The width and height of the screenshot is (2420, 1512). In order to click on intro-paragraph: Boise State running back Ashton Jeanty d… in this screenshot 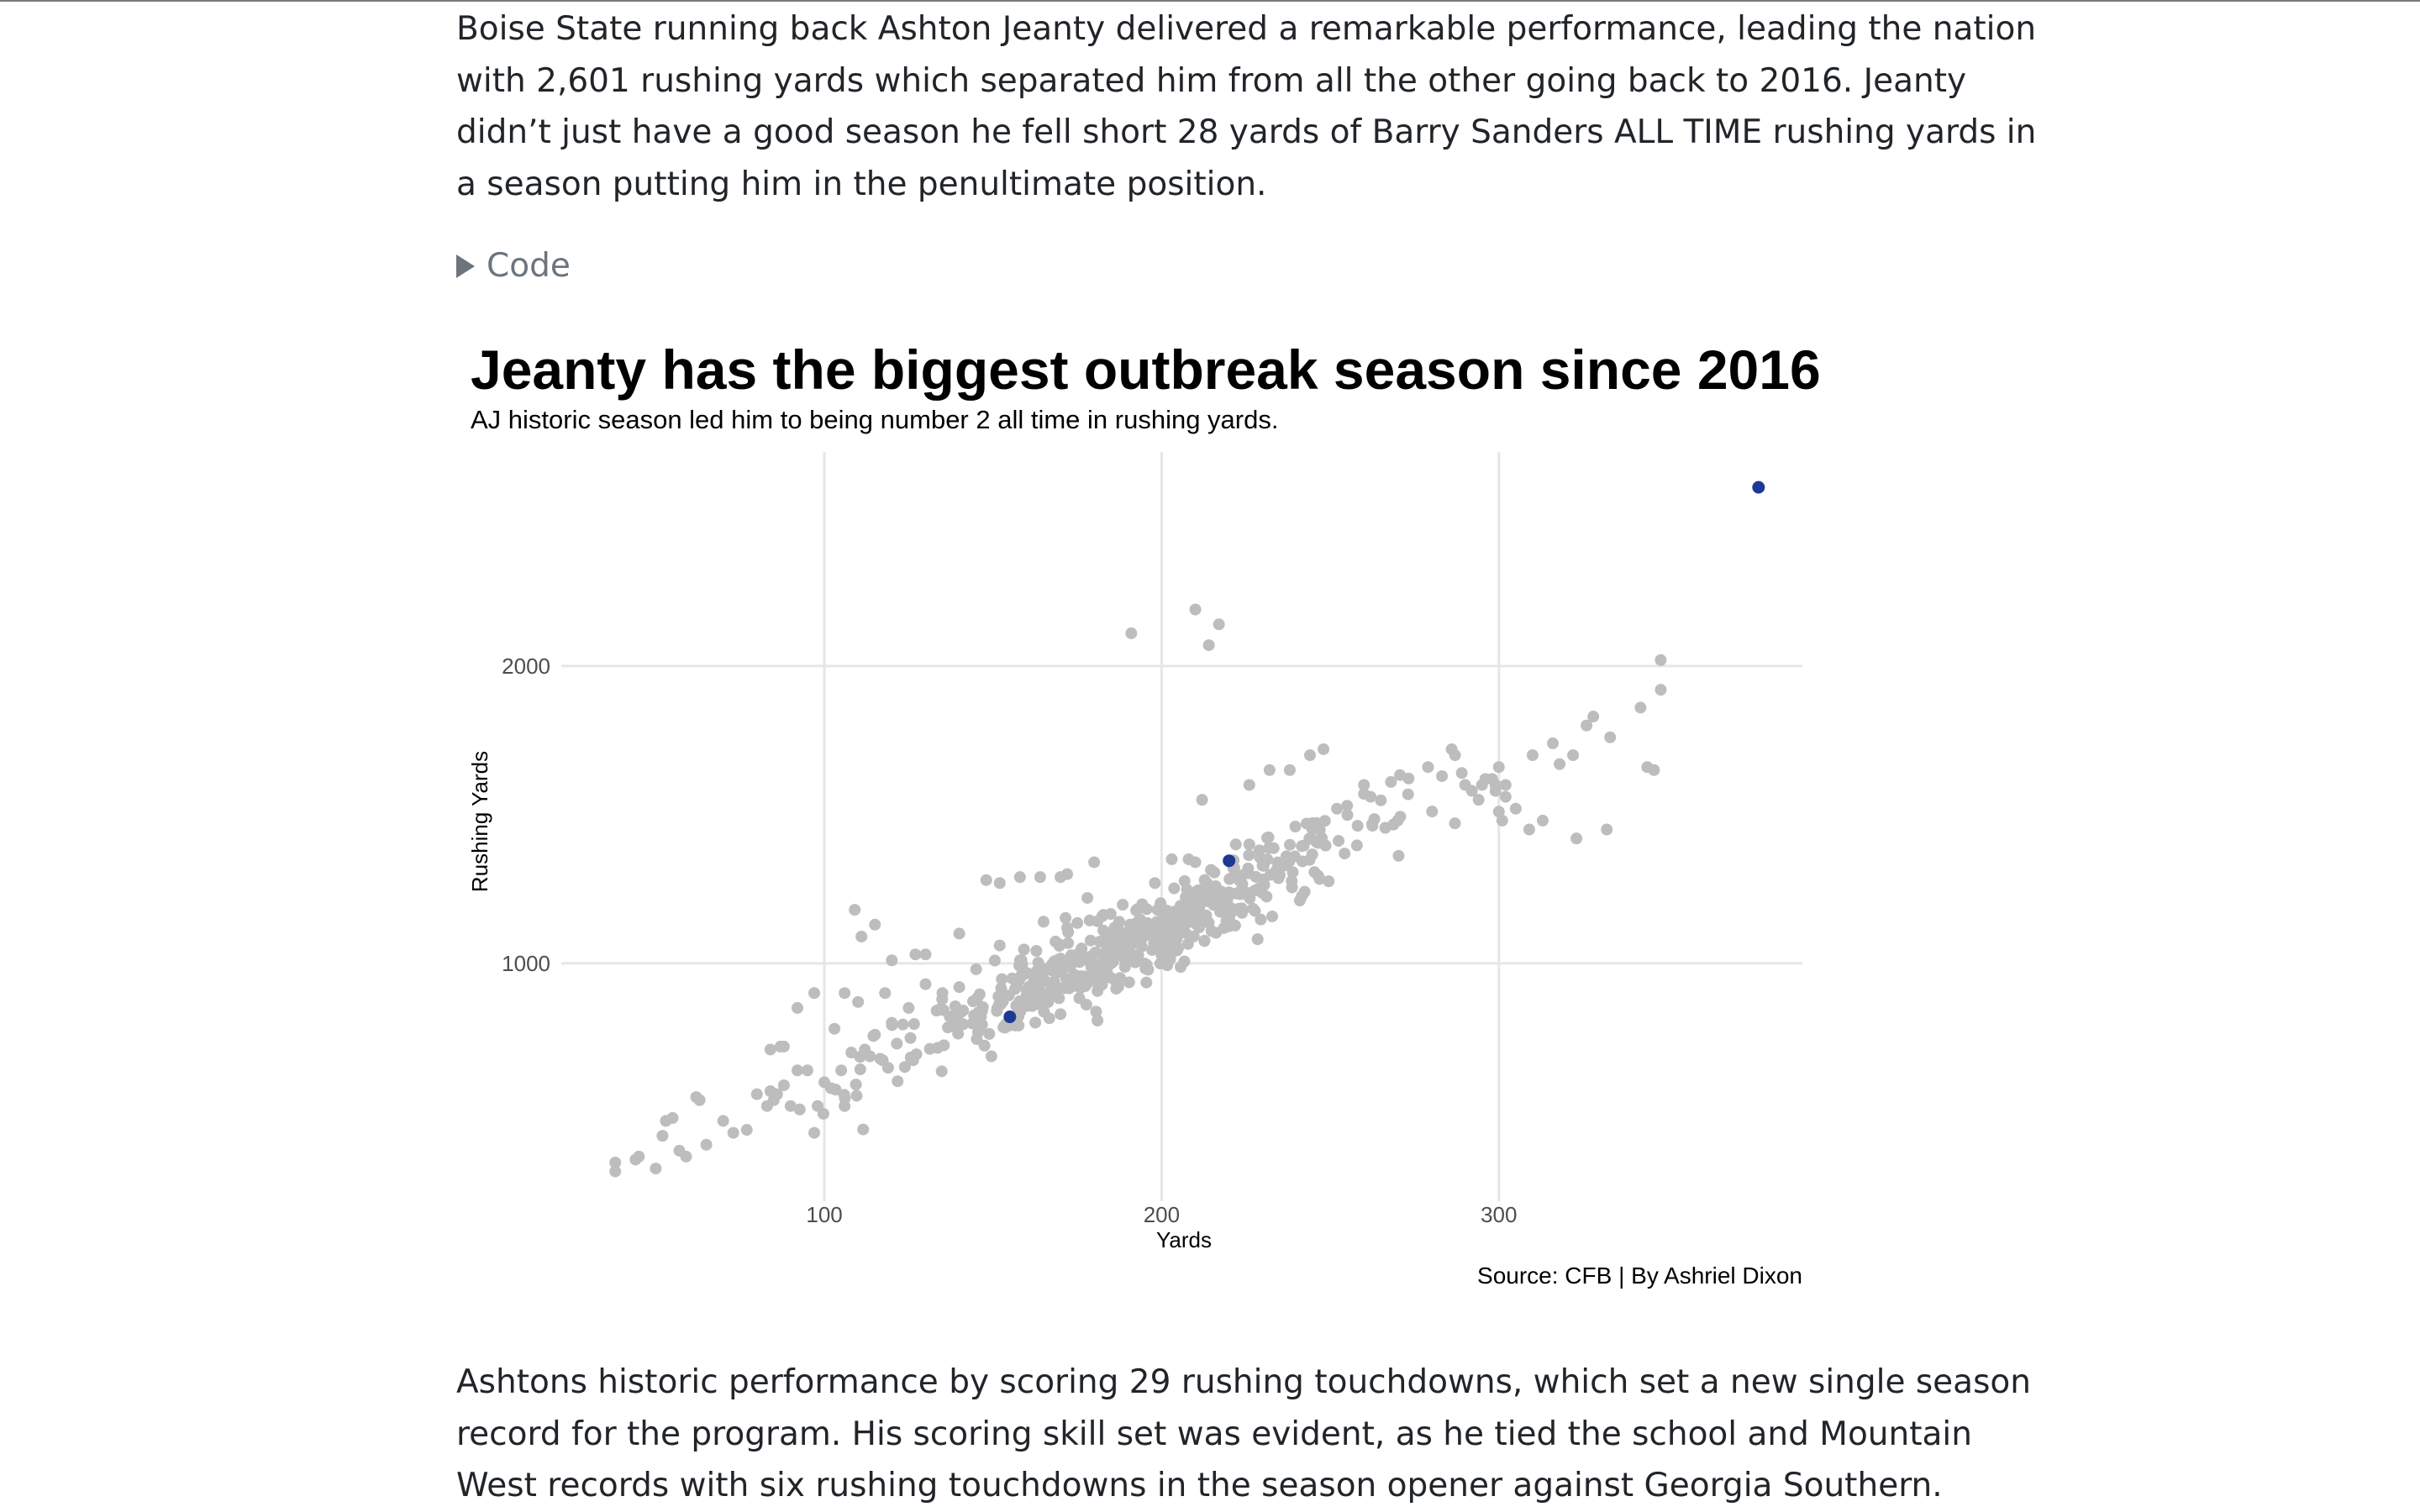, I will do `click(1246, 106)`.